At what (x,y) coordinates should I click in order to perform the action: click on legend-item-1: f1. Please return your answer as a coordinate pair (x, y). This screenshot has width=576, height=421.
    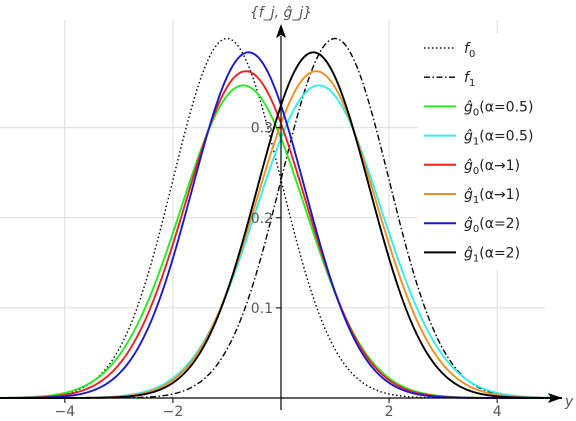
    Looking at the image, I should click on (449, 79).